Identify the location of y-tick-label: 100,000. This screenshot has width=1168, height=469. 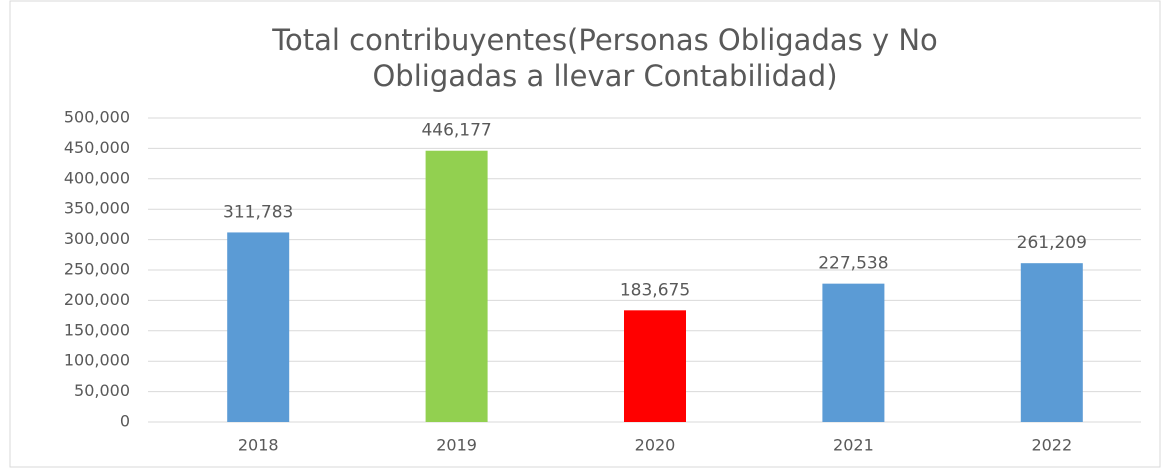
(97, 360).